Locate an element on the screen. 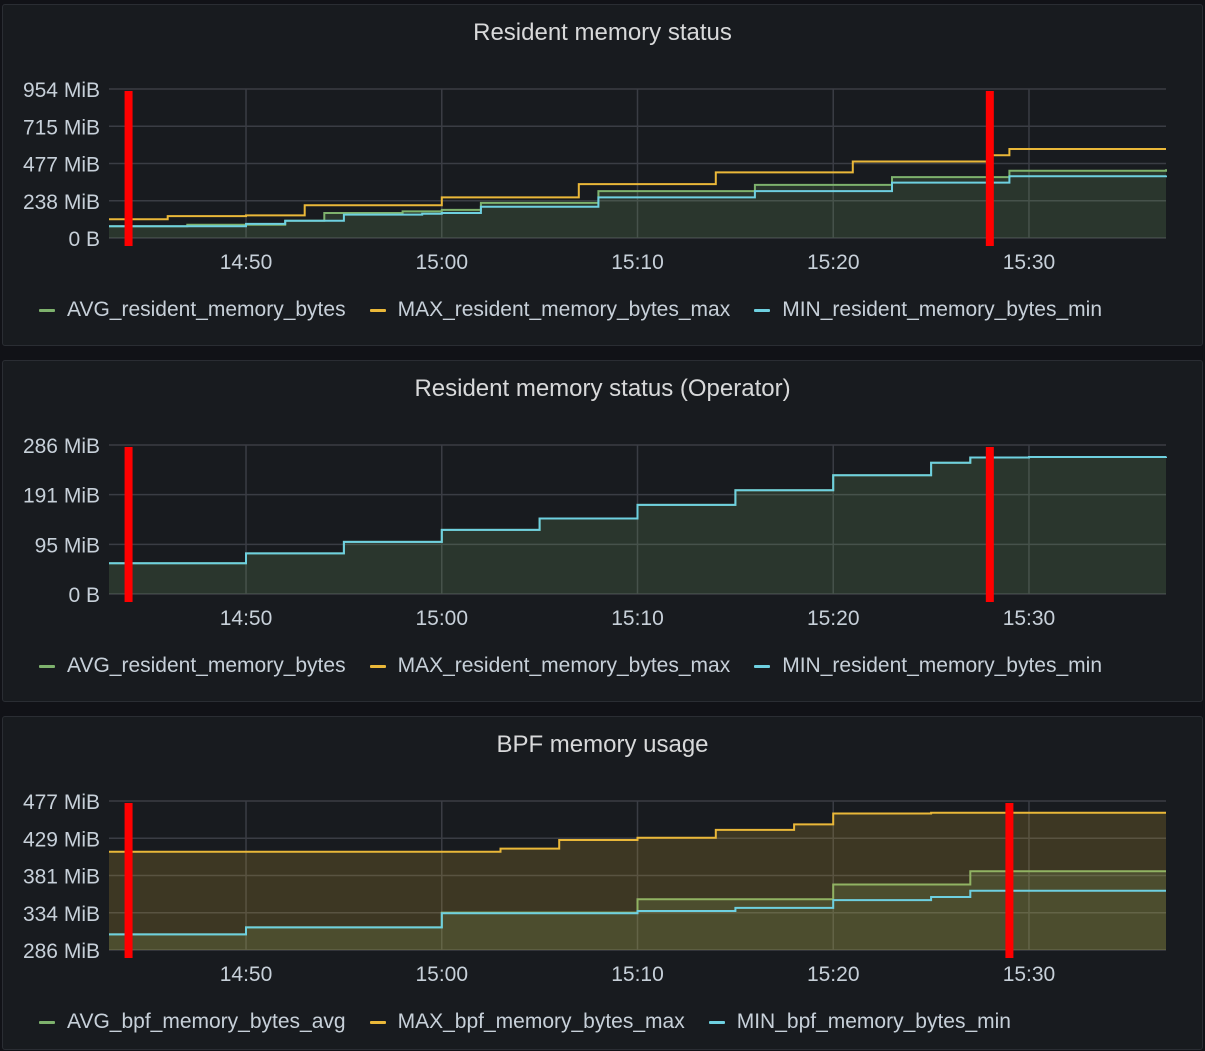 The height and width of the screenshot is (1051, 1205). panel-title: Resident memory status is located at coordinates (602, 32).